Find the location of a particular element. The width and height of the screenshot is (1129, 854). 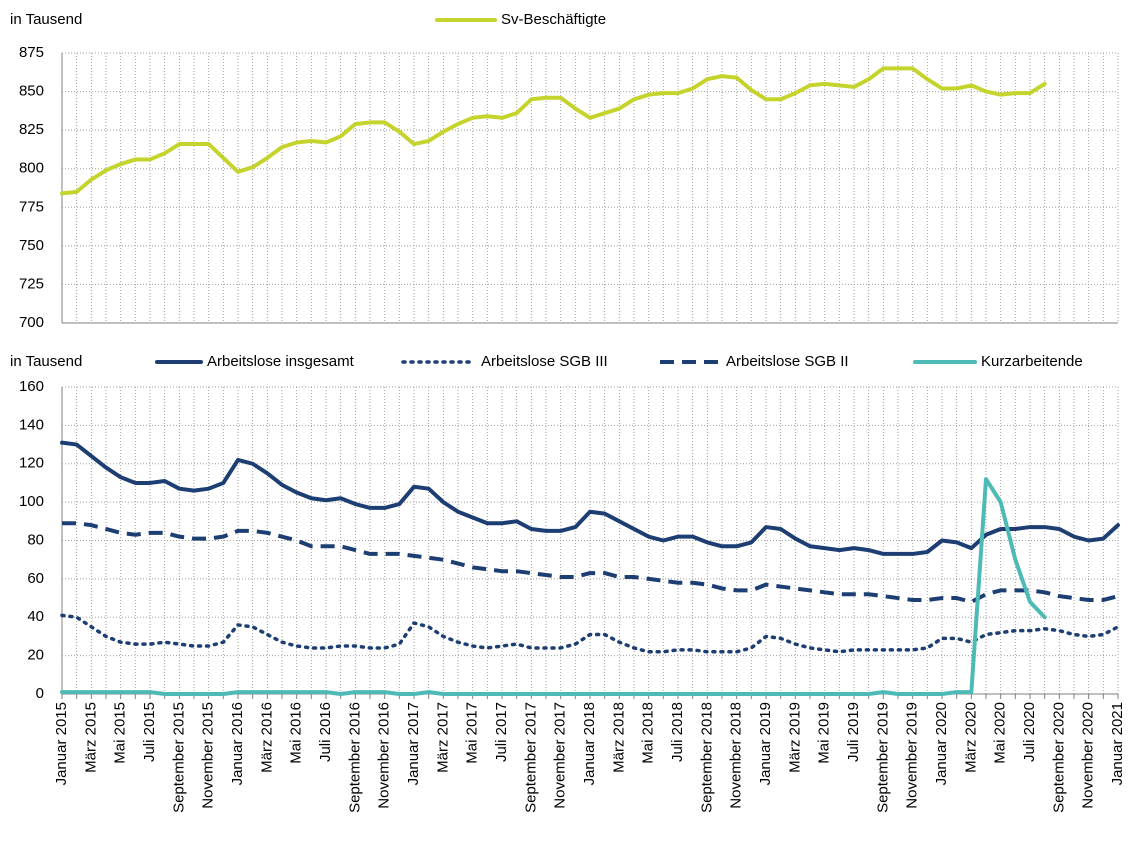

x-tick-label: September 2020 is located at coordinates (1058, 757).